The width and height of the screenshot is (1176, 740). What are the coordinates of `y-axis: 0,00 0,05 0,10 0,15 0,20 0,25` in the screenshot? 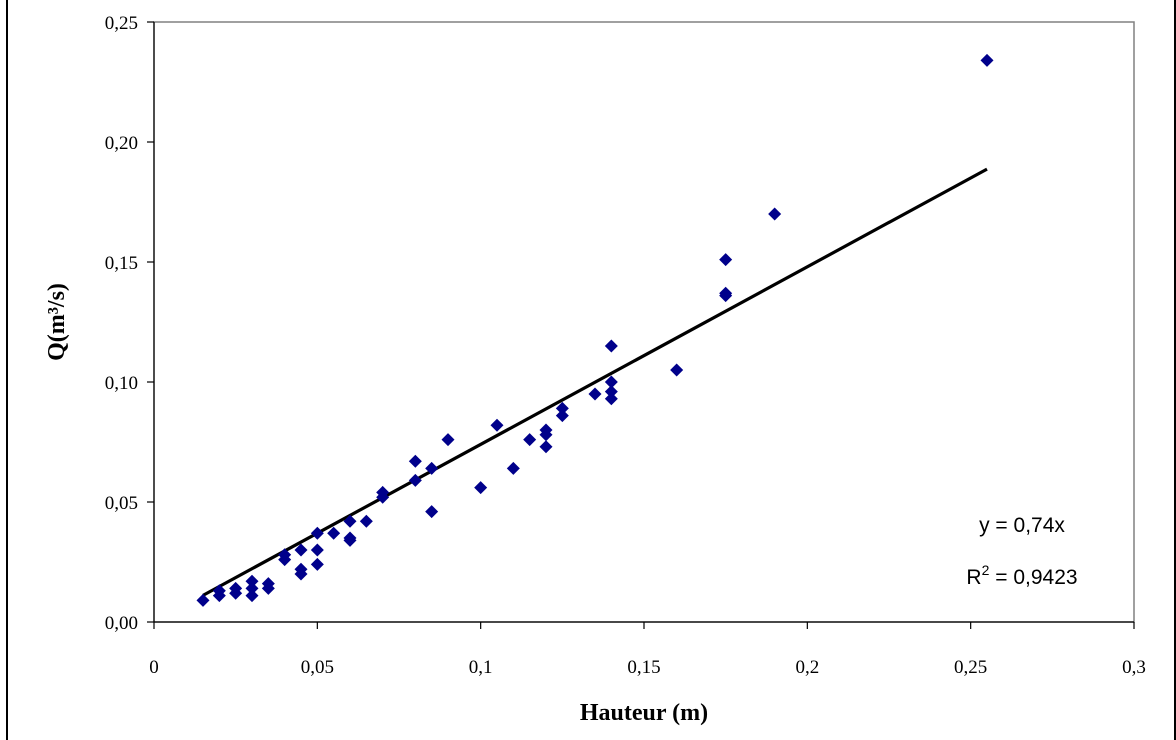 It's located at (130, 323).